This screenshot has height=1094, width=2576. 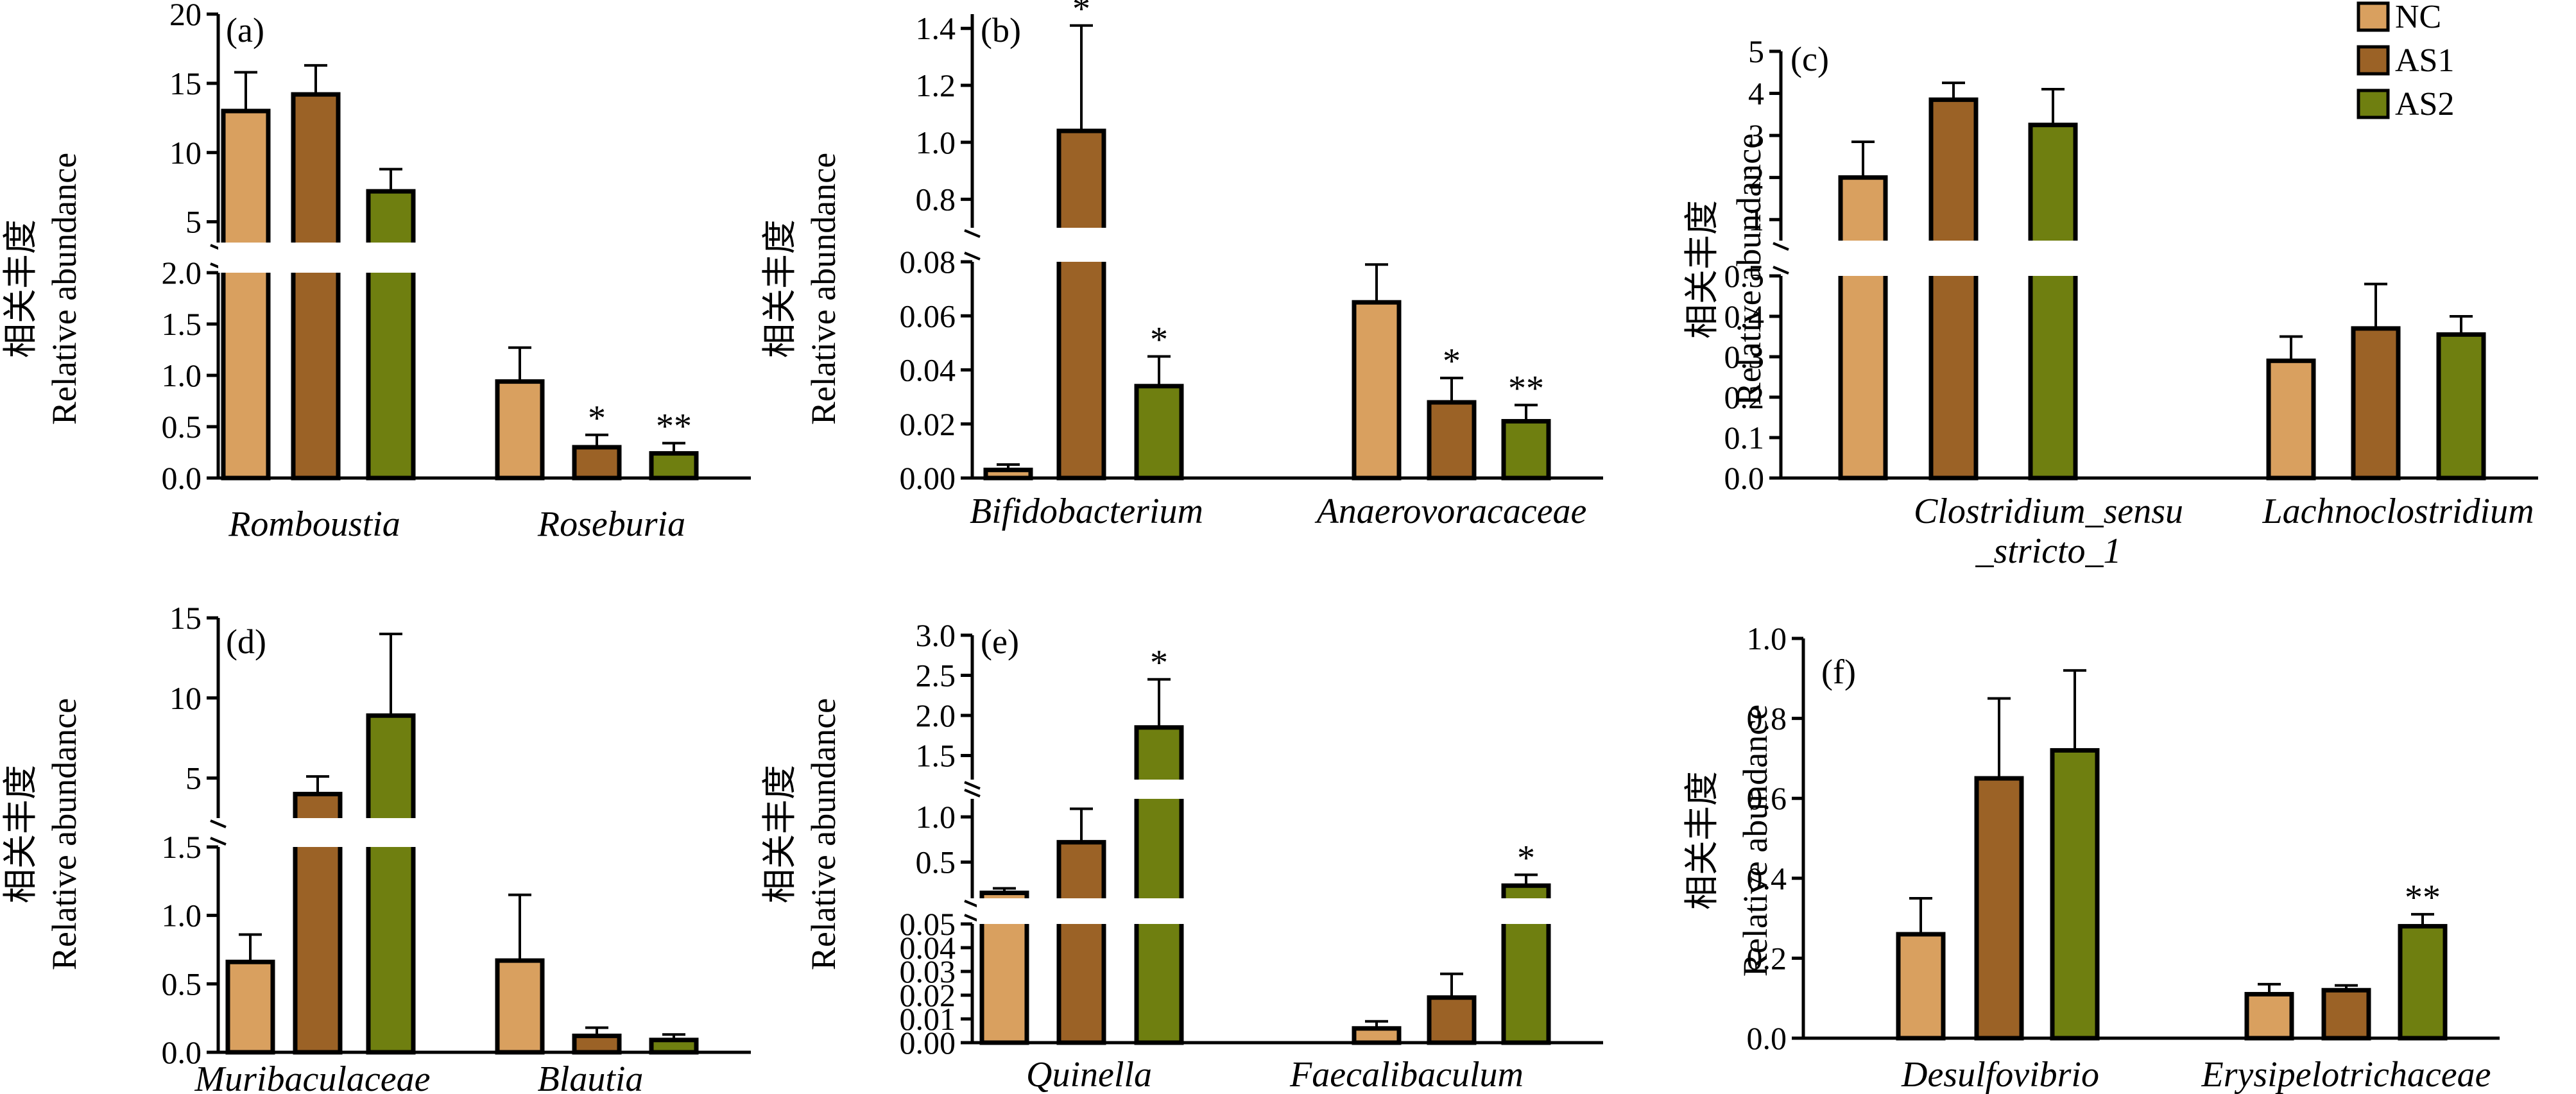 What do you see at coordinates (1744, 276) in the screenshot?
I see `y-tick-label: 0.5` at bounding box center [1744, 276].